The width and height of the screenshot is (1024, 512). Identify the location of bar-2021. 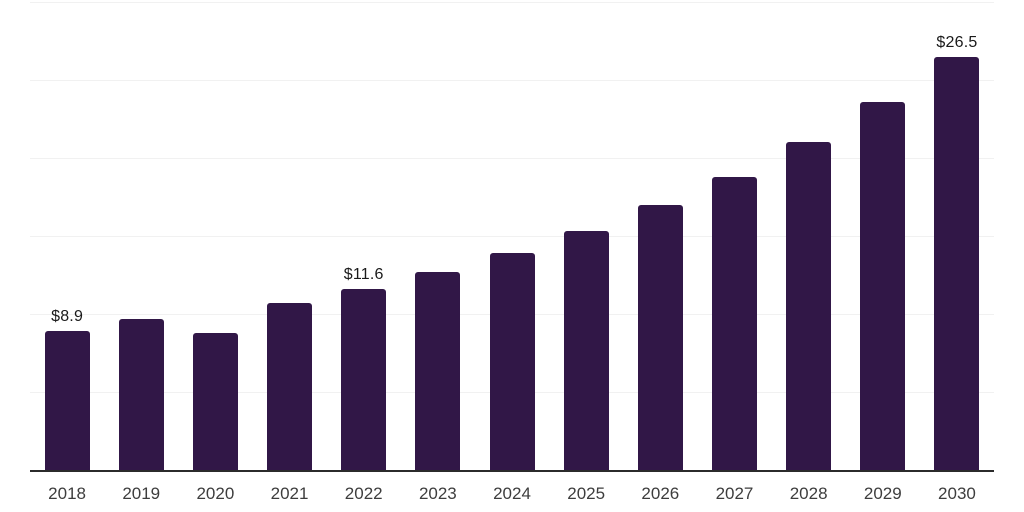
(290, 386).